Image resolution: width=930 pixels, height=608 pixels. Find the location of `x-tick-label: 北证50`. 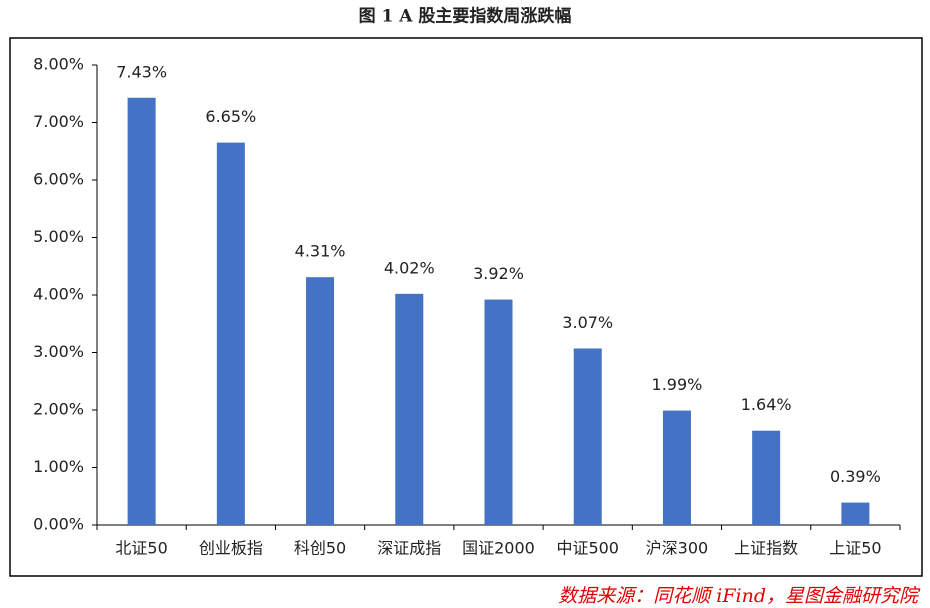

x-tick-label: 北证50 is located at coordinates (141, 548).